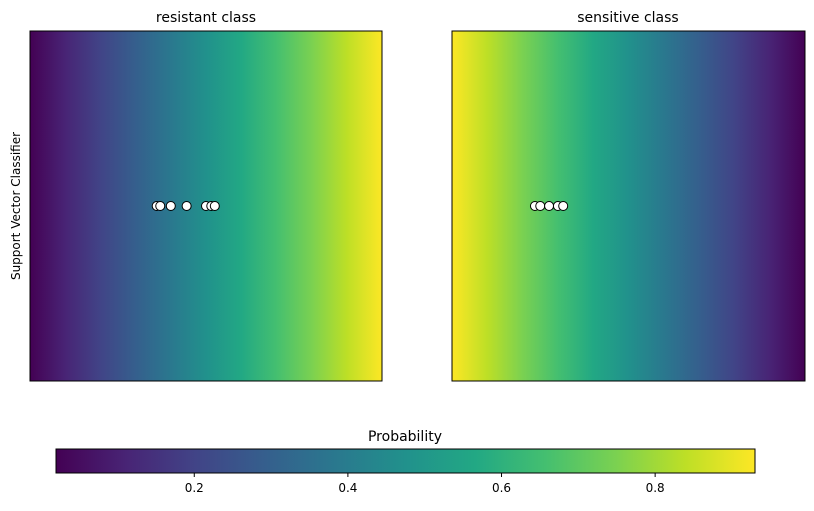 The width and height of the screenshot is (814, 511). I want to click on colorbar-title: Probability, so click(405, 437).